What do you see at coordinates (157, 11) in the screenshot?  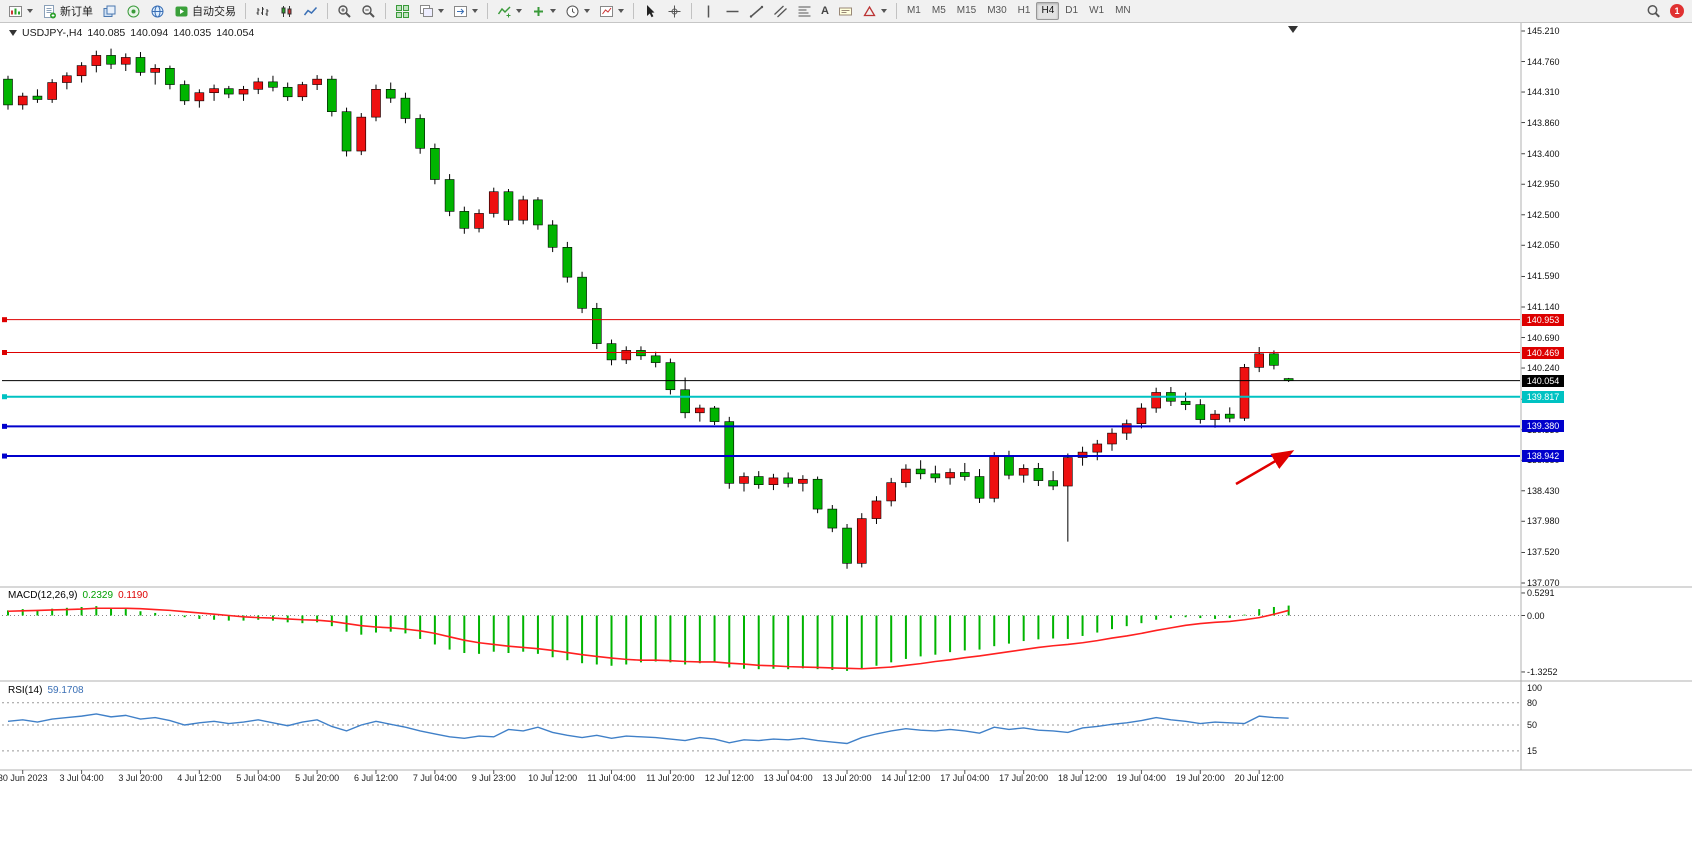 I see `community-button` at bounding box center [157, 11].